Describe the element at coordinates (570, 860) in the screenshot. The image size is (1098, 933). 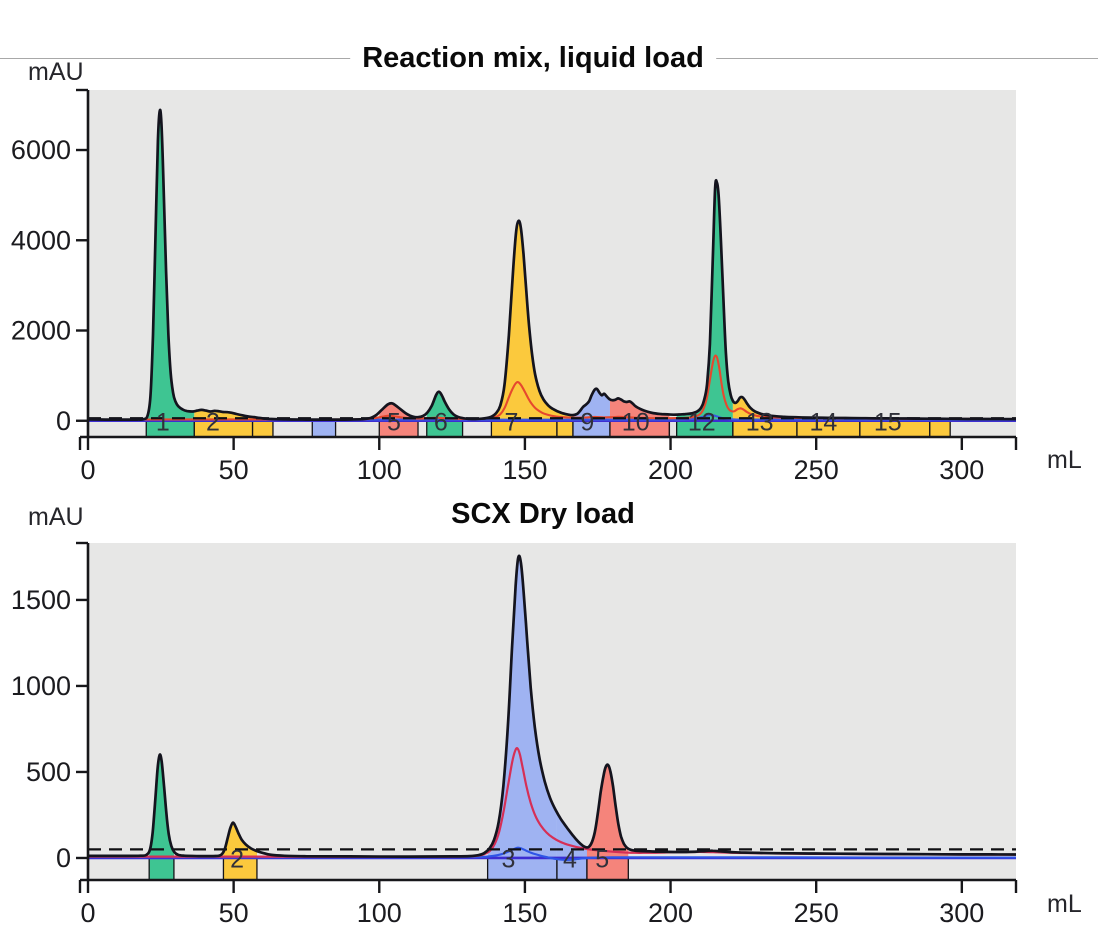
I see `fraction-number-4: 4` at that location.